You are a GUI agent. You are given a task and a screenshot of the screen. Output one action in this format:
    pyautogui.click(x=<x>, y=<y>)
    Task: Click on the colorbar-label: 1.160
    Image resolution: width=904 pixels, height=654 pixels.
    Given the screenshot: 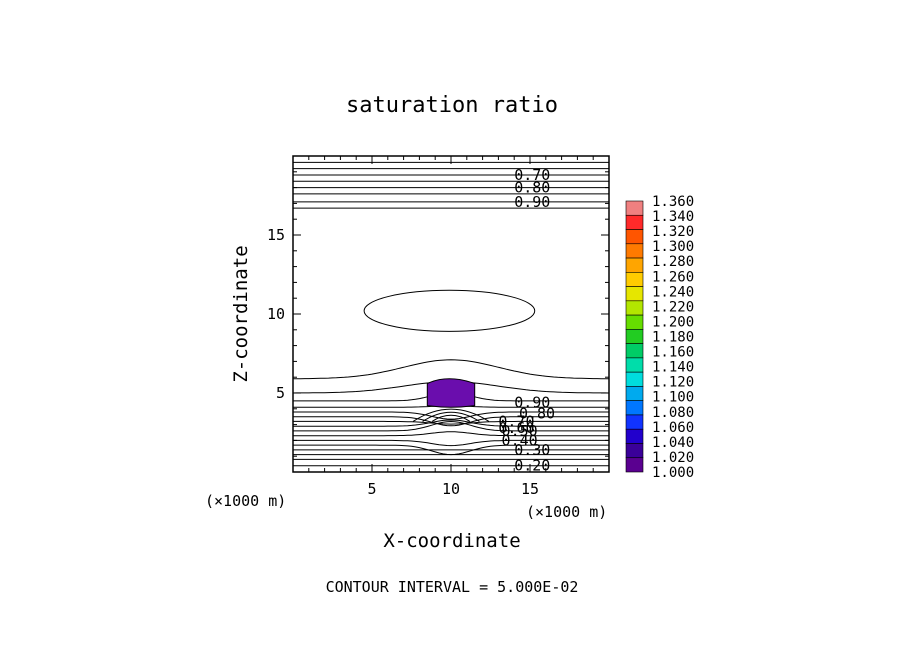 What is the action you would take?
    pyautogui.click(x=673, y=353)
    